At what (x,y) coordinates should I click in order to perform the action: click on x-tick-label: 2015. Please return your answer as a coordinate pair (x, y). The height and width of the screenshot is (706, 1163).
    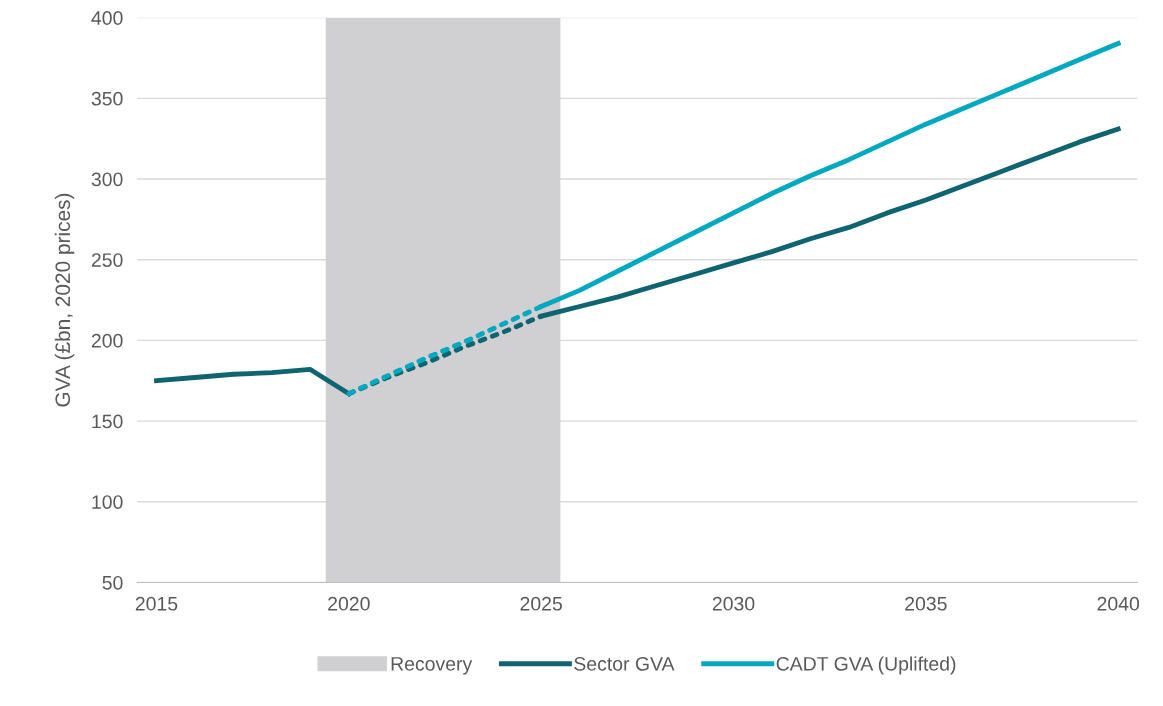
    Looking at the image, I should click on (156, 603).